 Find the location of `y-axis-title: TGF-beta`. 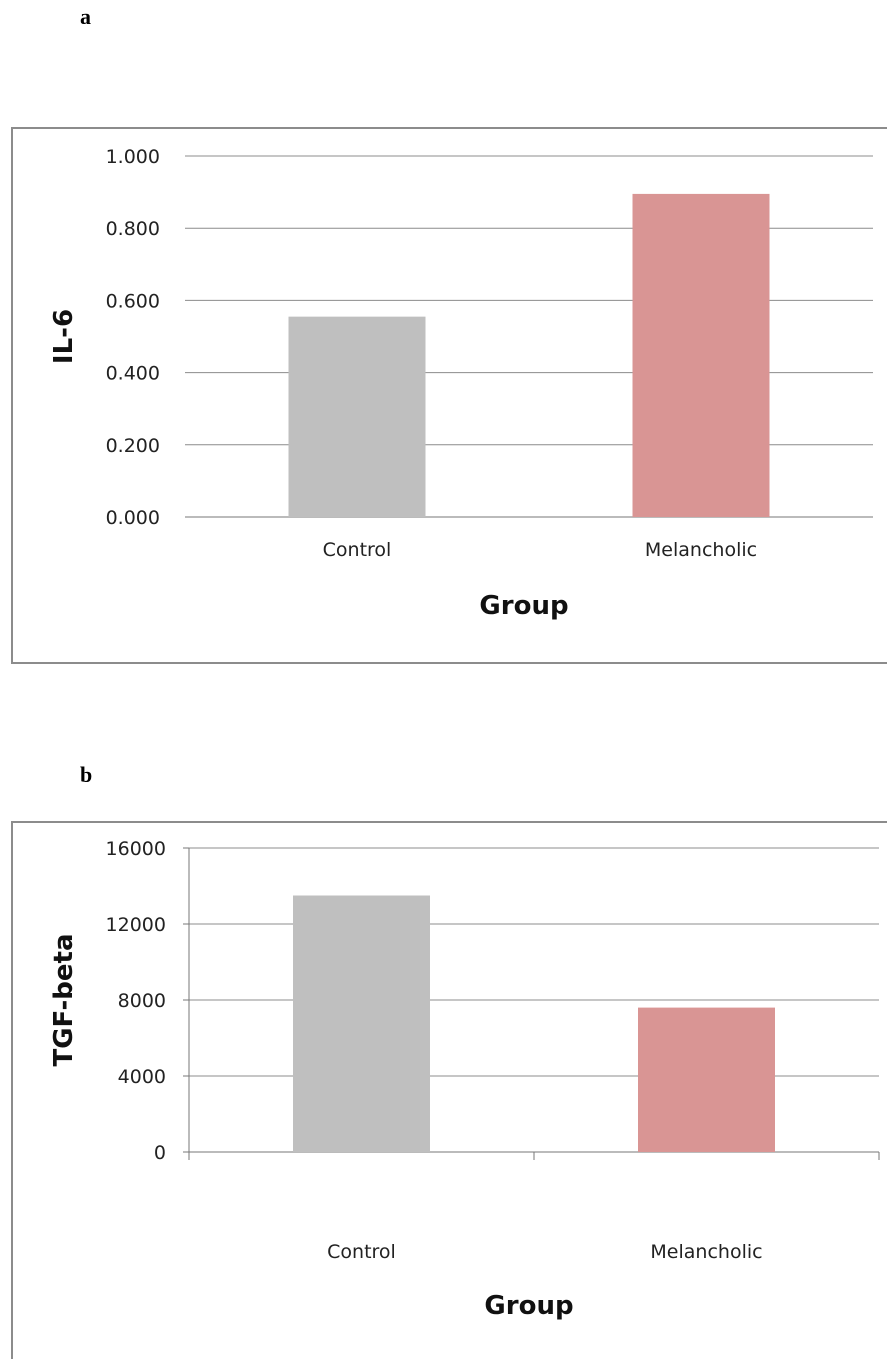

y-axis-title: TGF-beta is located at coordinates (64, 999).